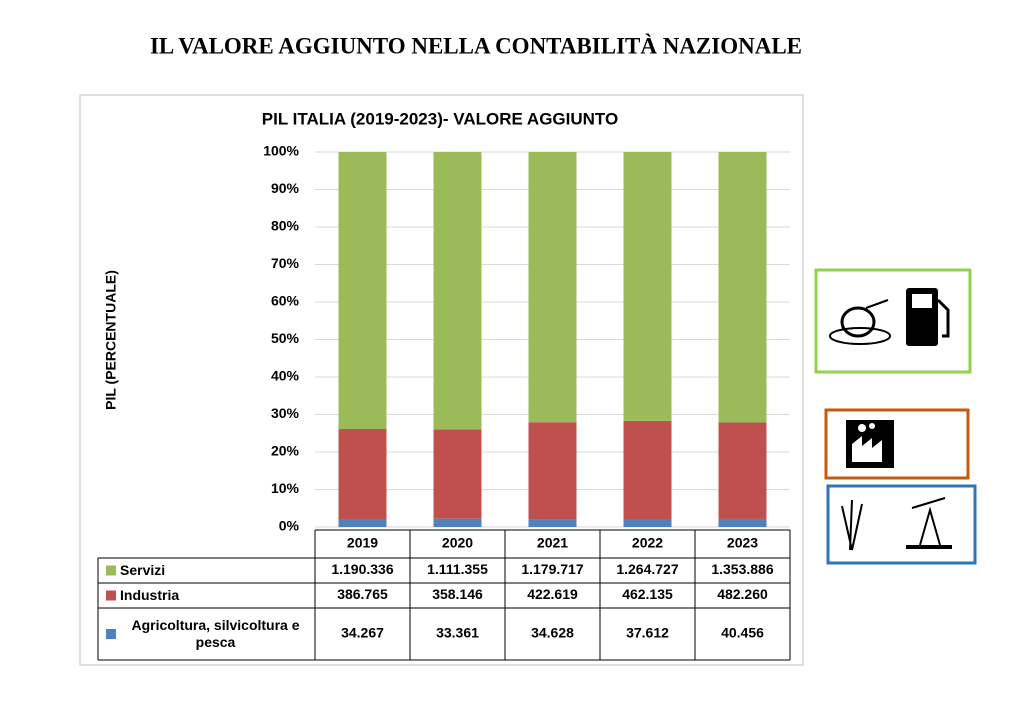 This screenshot has height=703, width=1024. Describe the element at coordinates (647, 543) in the screenshot. I see `x-tick-label: 2022` at that location.